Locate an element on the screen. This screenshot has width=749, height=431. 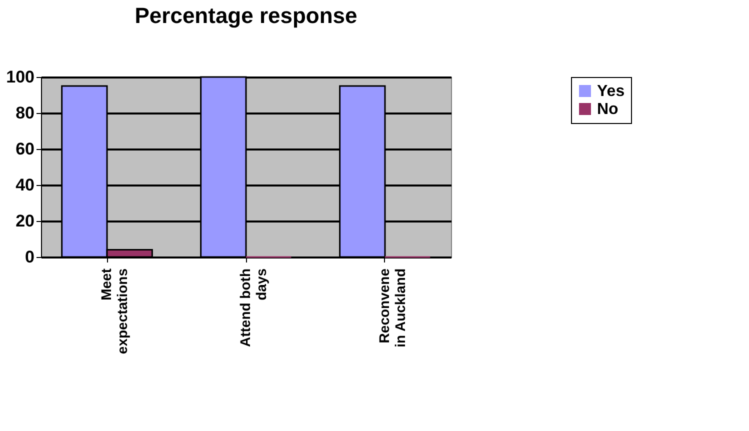
legend-label: Yes is located at coordinates (611, 91).